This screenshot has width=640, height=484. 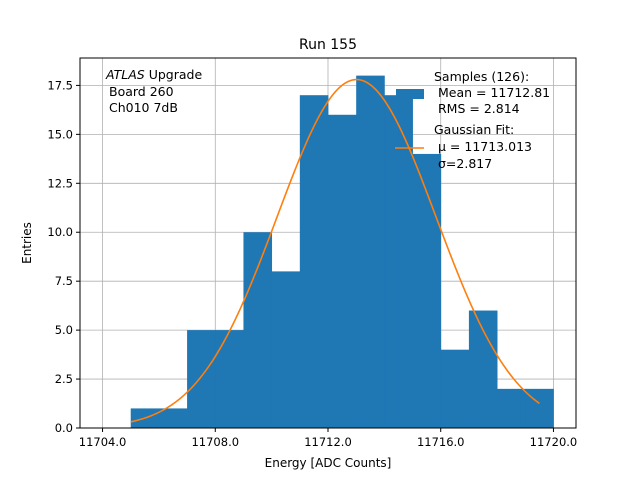 What do you see at coordinates (481, 76) in the screenshot?
I see `legend-samples-title: Samples (126):` at bounding box center [481, 76].